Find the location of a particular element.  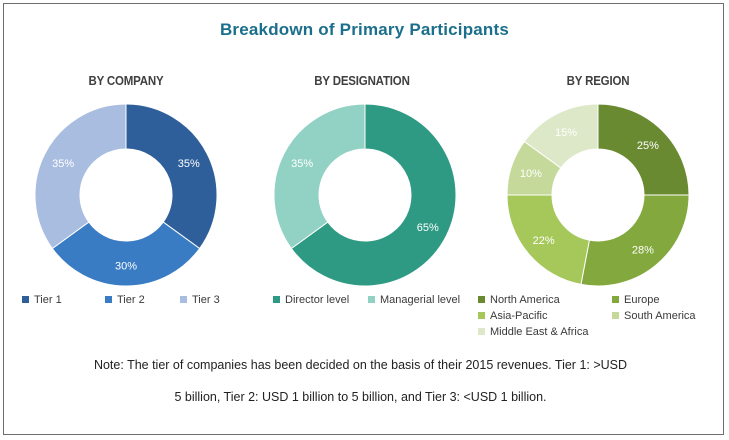

chart-title: Breakdown of Primary Participants is located at coordinates (364, 29).